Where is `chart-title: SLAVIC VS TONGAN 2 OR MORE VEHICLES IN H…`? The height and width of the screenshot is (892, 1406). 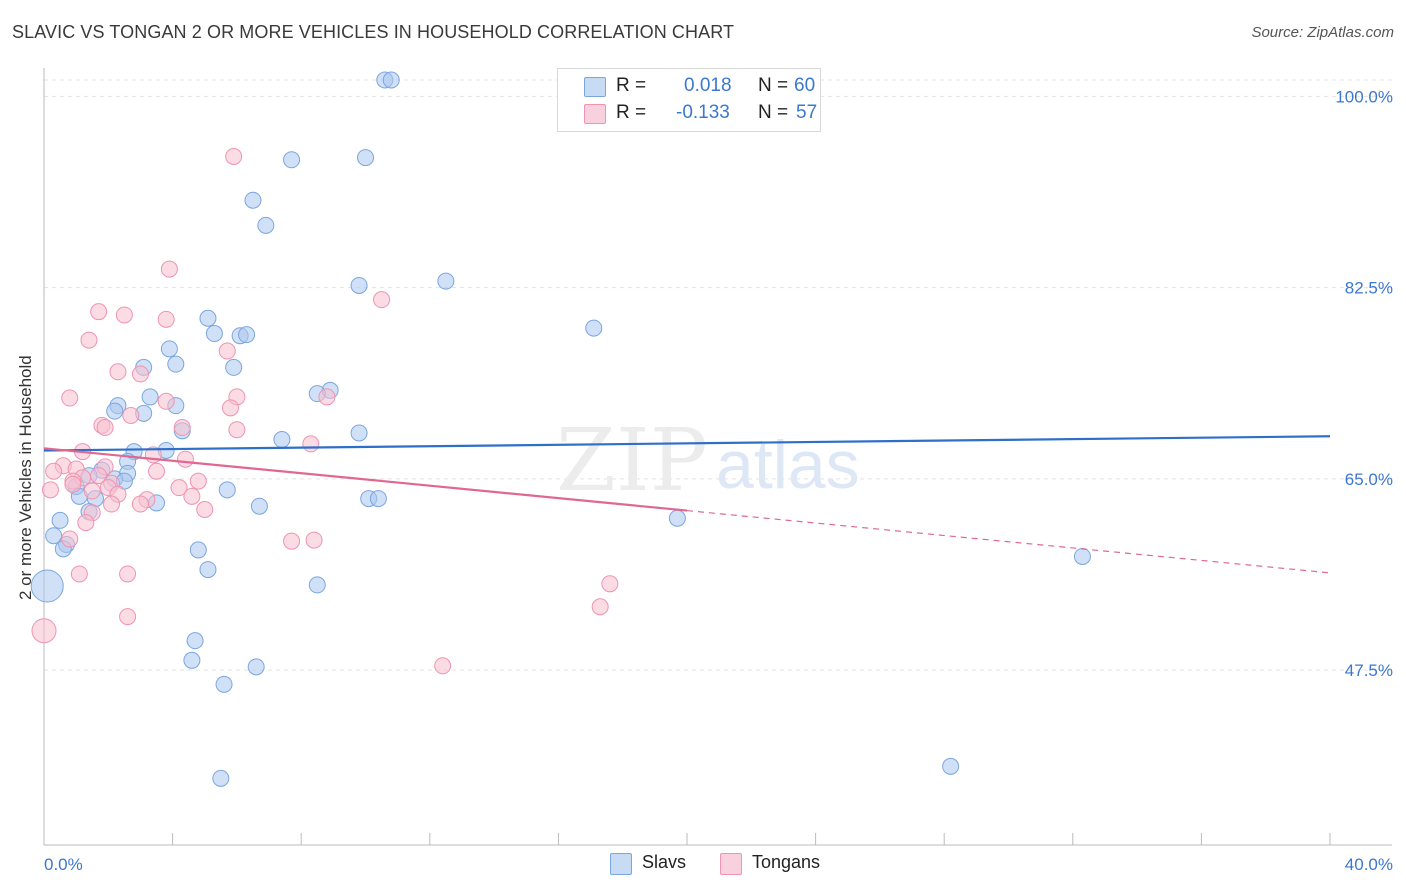
chart-title: SLAVIC VS TONGAN 2 OR MORE VEHICLES IN H… is located at coordinates (373, 32).